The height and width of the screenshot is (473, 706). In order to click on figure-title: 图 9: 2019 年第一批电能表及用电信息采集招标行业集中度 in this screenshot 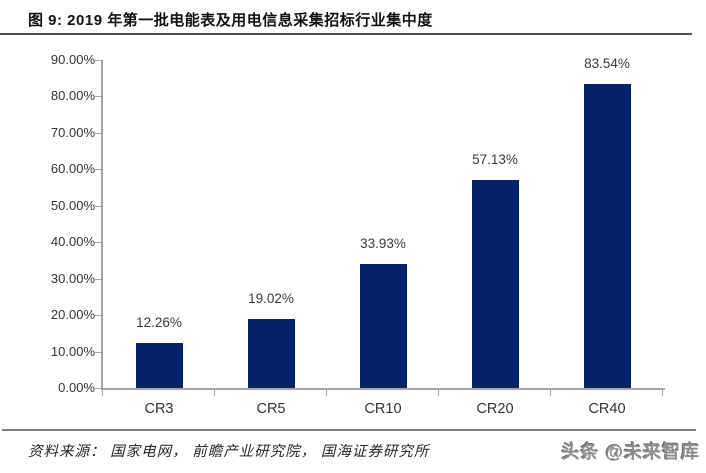, I will do `click(230, 20)`.